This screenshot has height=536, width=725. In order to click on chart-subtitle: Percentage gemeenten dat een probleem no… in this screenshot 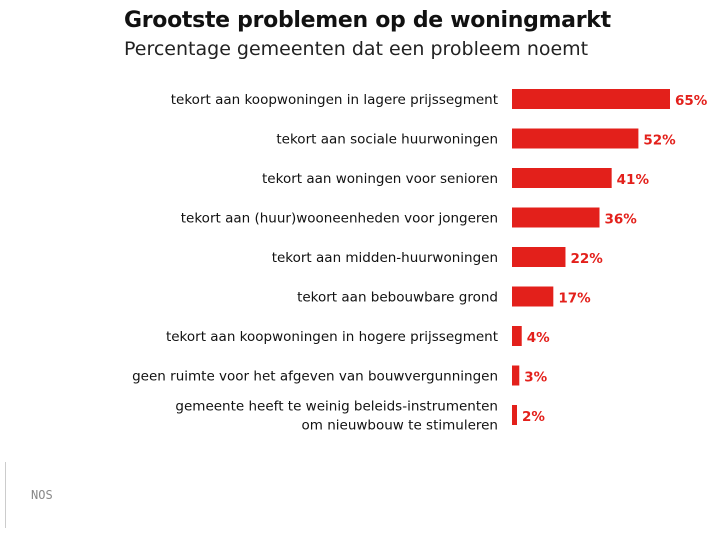, I will do `click(356, 49)`.